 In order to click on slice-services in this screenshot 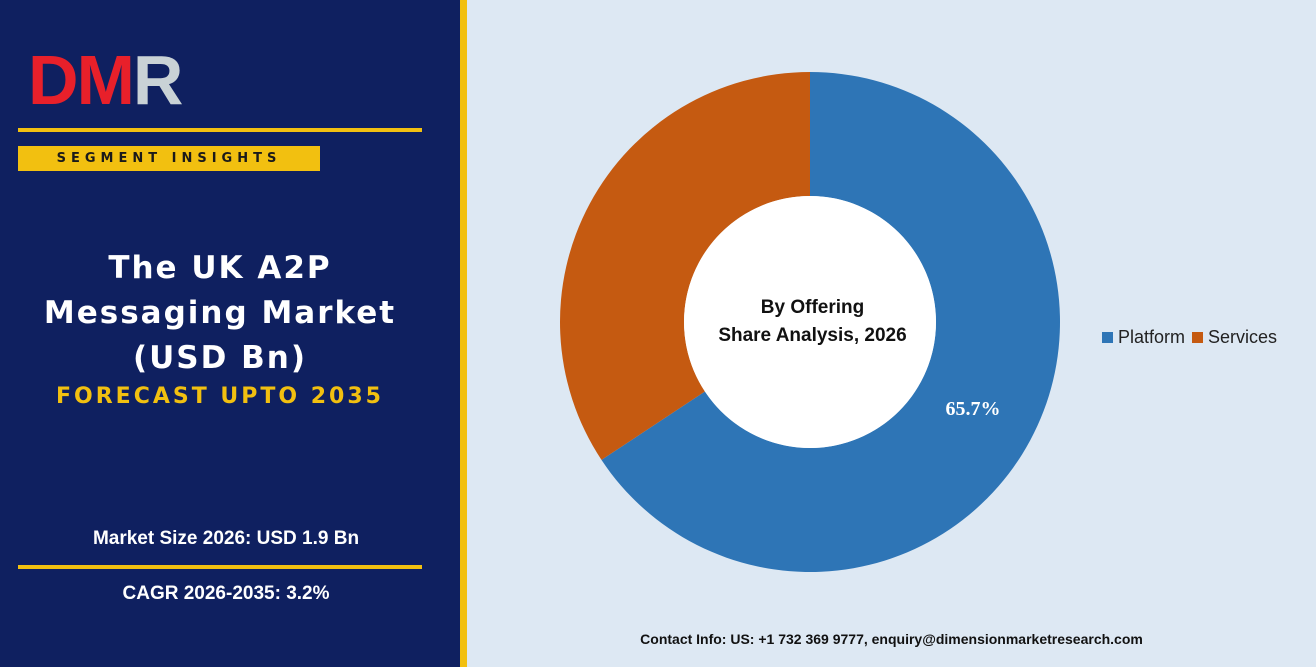, I will do `click(684, 266)`.